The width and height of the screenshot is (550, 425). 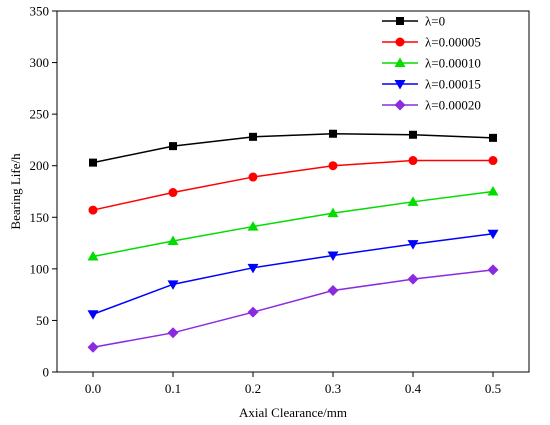 I want to click on x-tick-label: 0.0, so click(x=93, y=388).